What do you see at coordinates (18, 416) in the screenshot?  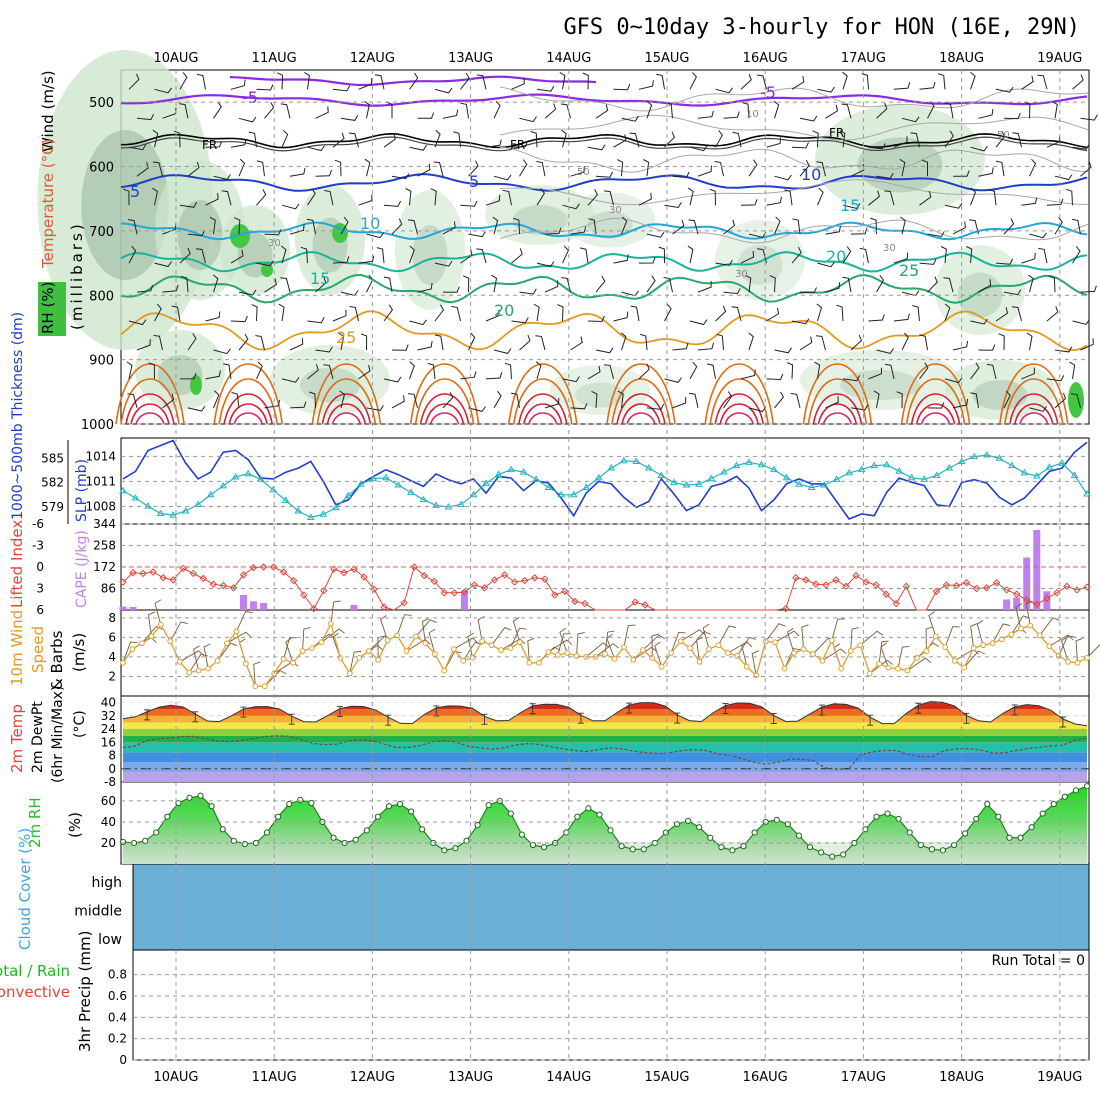 I see `thickness-axis-title: 1000~500mb Thickness (dm)` at bounding box center [18, 416].